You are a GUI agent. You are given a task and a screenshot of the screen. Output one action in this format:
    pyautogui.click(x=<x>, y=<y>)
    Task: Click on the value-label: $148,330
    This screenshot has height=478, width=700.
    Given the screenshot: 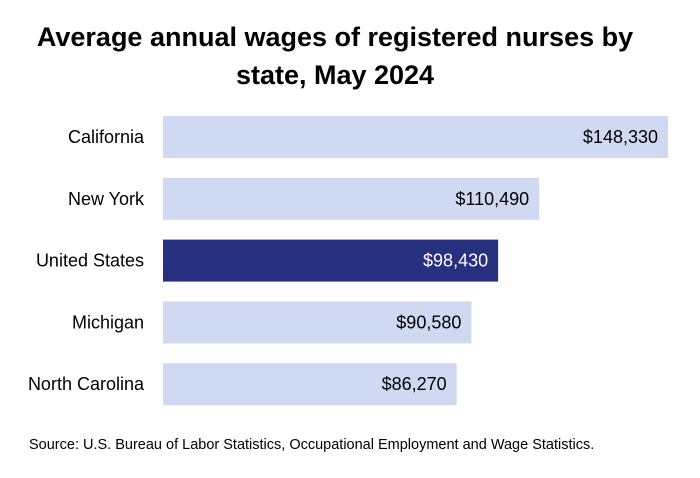 What is the action you would take?
    pyautogui.click(x=620, y=137)
    